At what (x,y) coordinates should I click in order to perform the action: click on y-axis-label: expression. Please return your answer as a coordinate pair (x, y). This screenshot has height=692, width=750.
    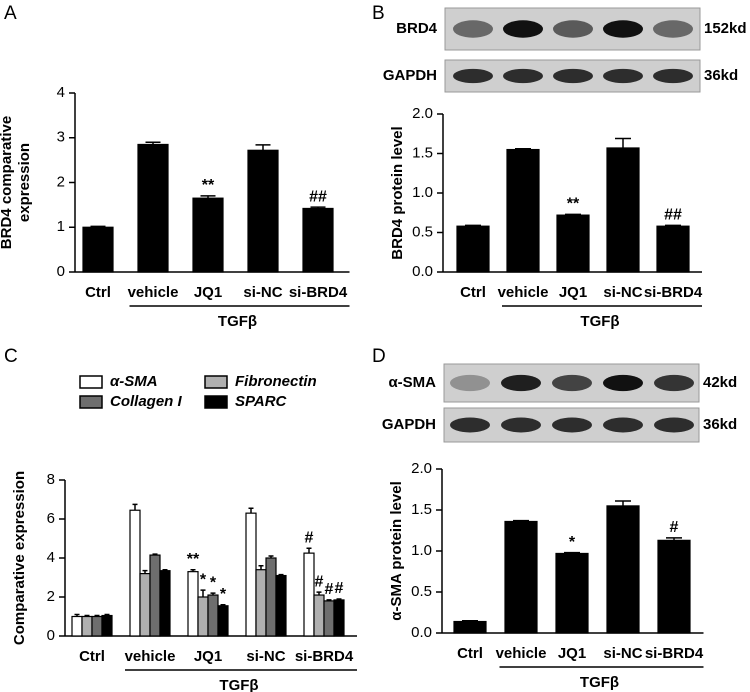
    Looking at the image, I should click on (24, 182).